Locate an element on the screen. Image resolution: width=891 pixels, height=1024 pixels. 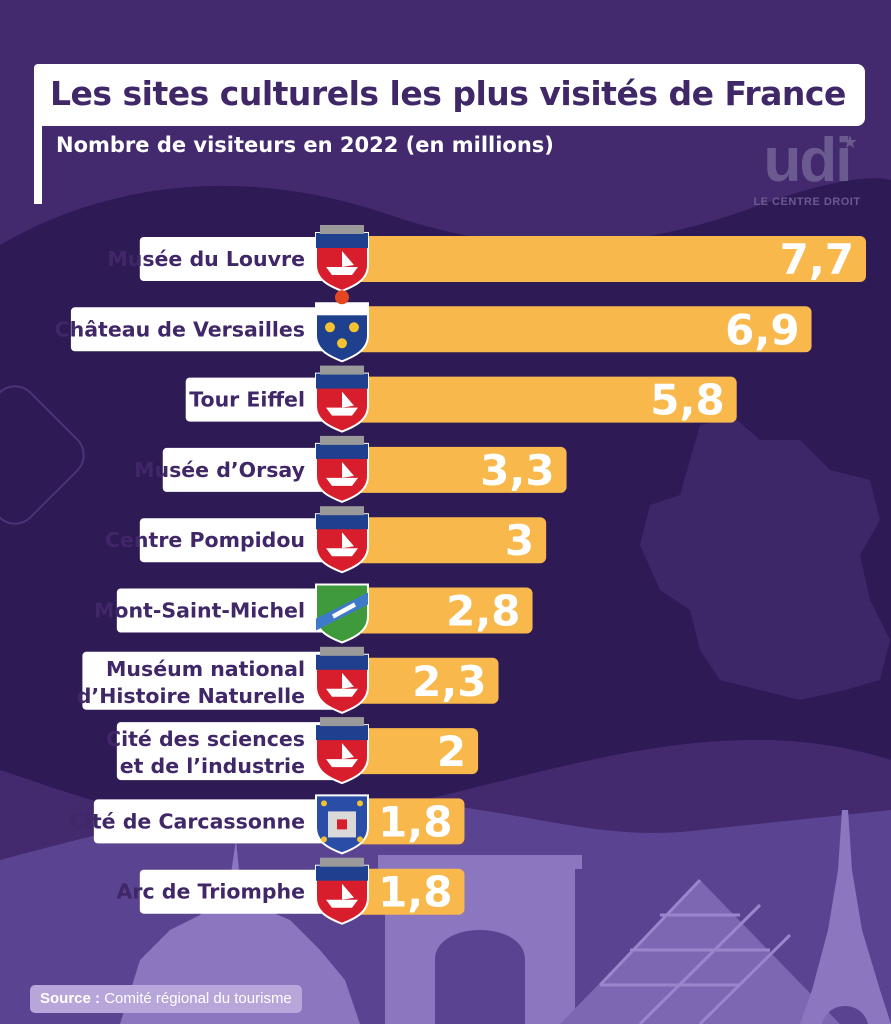
logo-word: udi is located at coordinates (808, 160).